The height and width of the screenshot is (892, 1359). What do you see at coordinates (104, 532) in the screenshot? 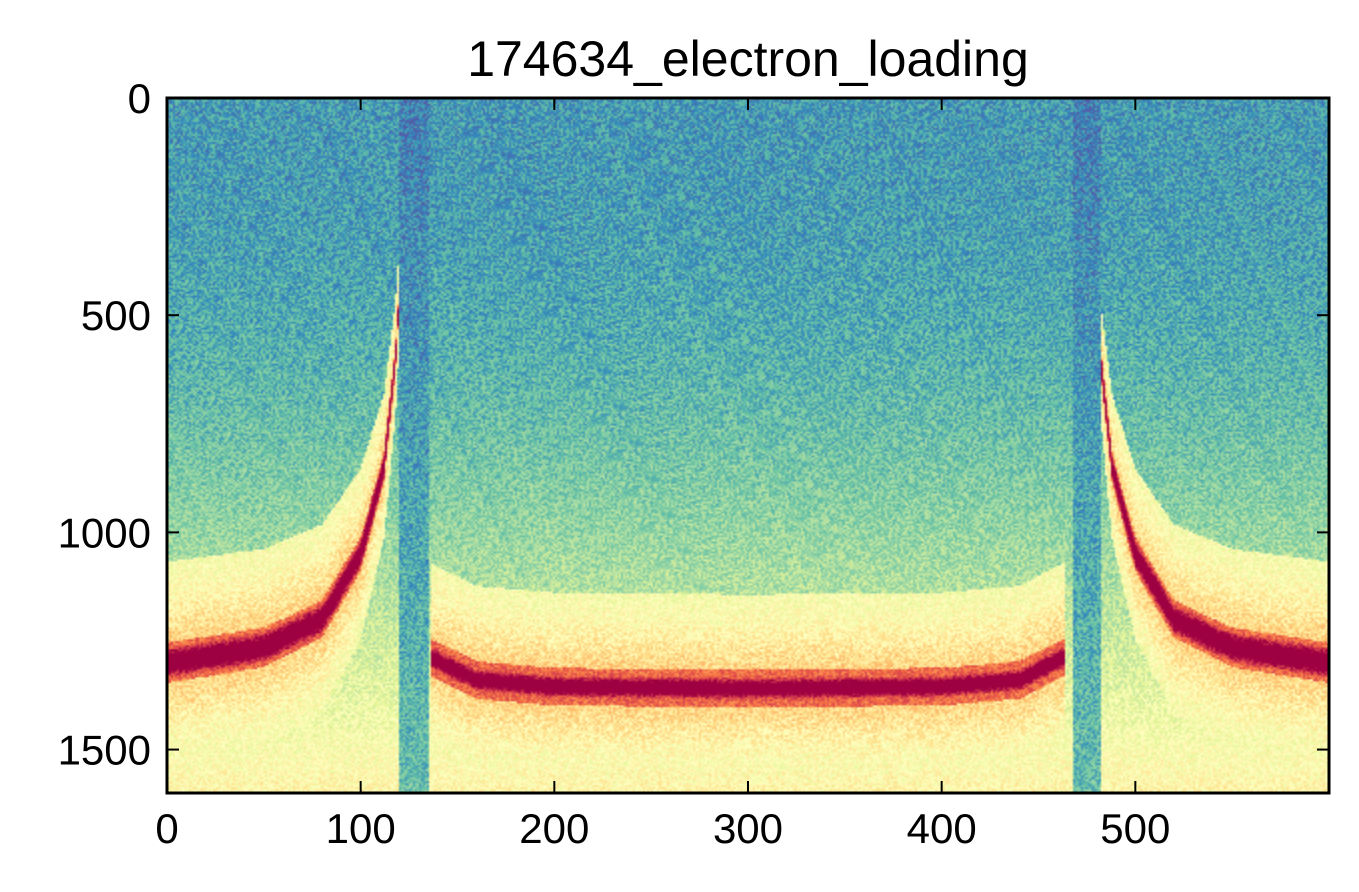
I see `y-tick-label: 1000` at bounding box center [104, 532].